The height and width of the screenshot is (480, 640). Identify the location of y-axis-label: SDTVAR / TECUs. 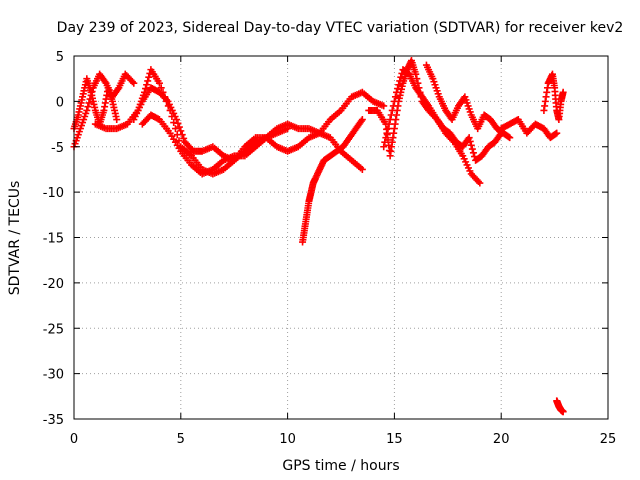
(15, 238).